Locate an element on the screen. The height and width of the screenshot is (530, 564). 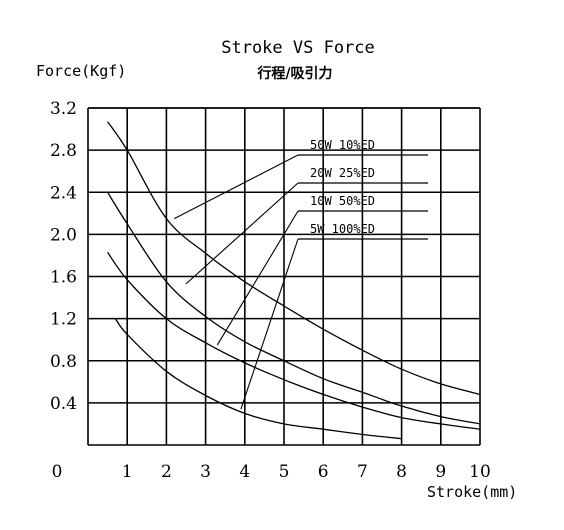
x-axis-label: Stroke(mm) is located at coordinates (472, 492).